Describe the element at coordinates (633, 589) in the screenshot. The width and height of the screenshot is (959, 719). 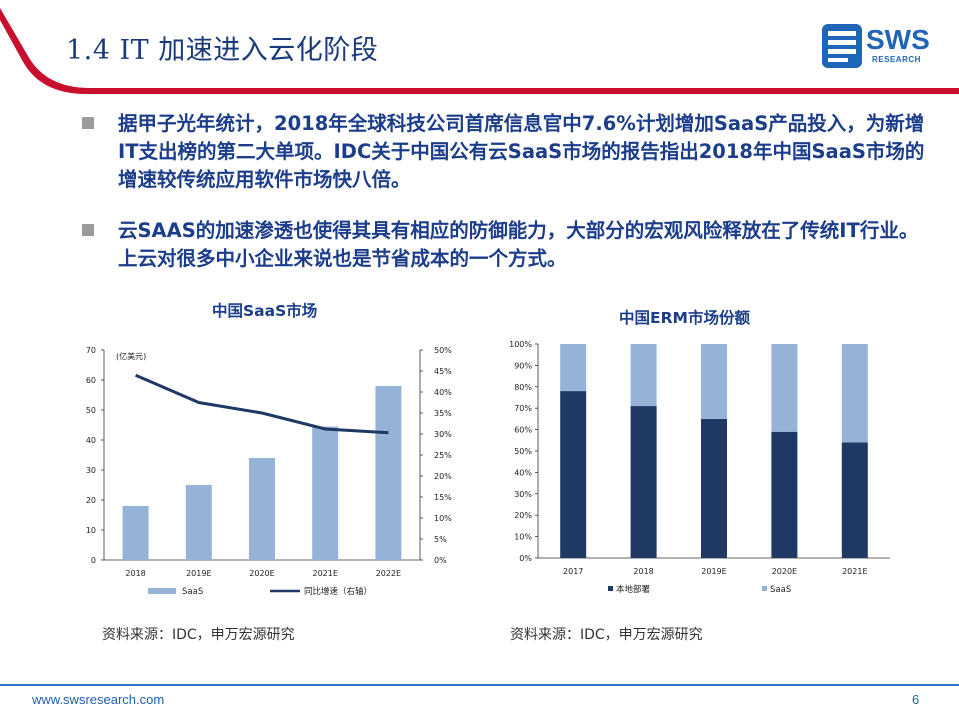
I see `legend-label-on-premise: 本地部署` at that location.